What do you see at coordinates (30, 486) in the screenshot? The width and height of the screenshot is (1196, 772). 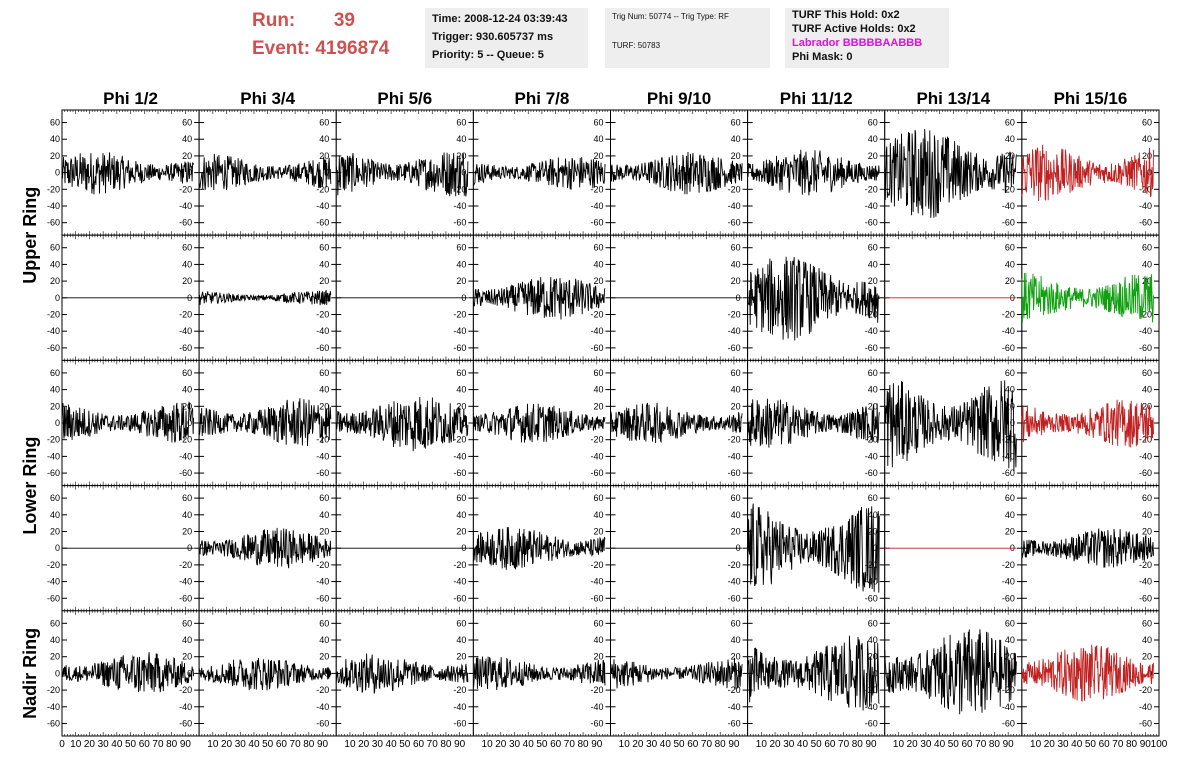 I see `ring-label: Lower Ring` at bounding box center [30, 486].